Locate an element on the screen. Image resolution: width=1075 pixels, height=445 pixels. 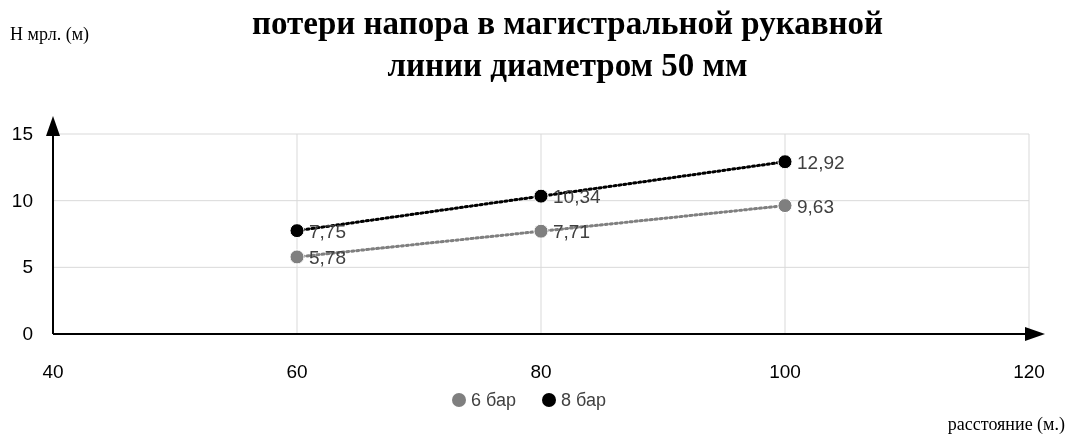
data-label: 7,75 is located at coordinates (327, 231).